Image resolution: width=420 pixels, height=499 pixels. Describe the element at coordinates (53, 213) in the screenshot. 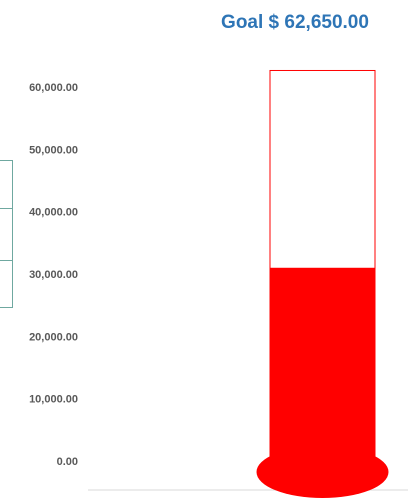

I see `y-tick-label: 40,000.00` at that location.